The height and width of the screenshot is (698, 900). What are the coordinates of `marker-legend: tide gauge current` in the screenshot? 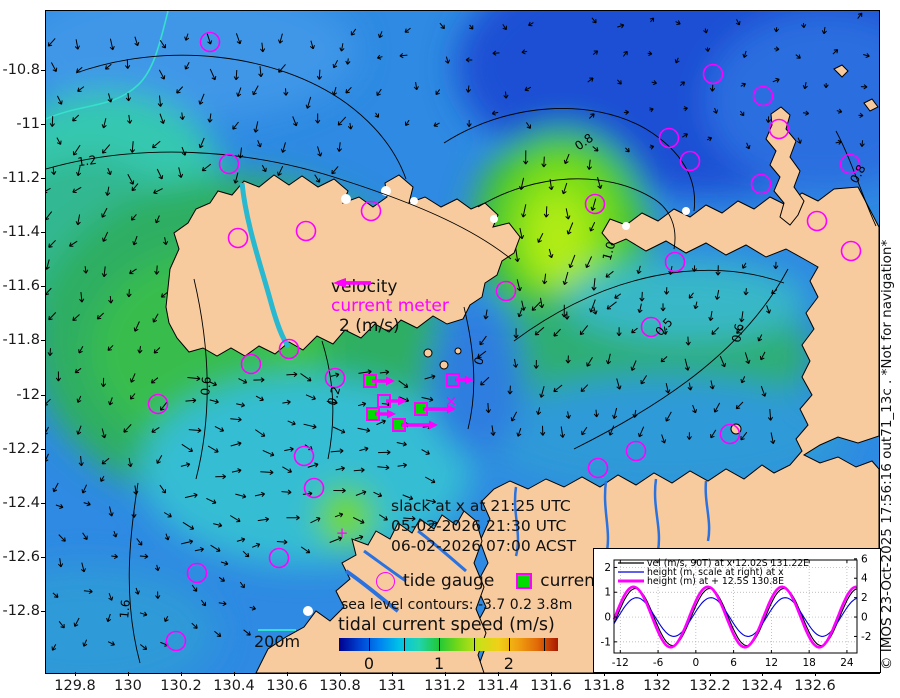 It's located at (489, 581).